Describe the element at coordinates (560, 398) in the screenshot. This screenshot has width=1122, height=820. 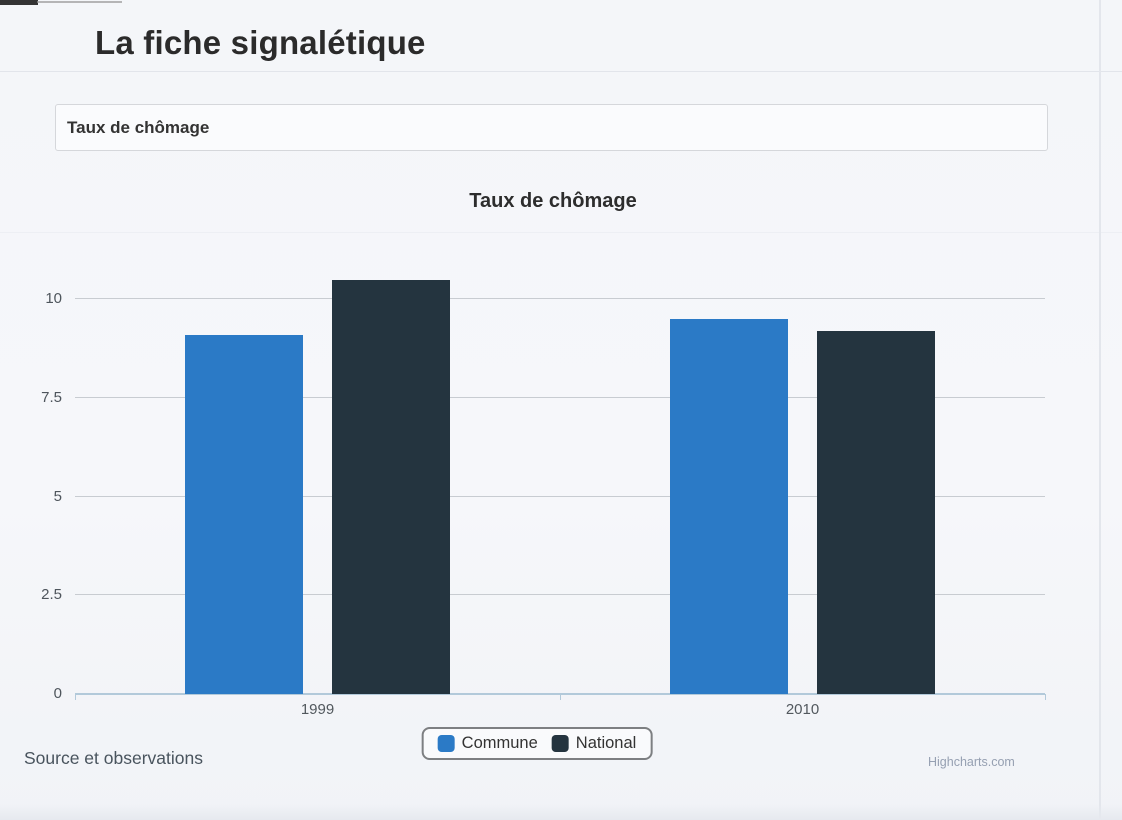
I see `gridline-7.5` at that location.